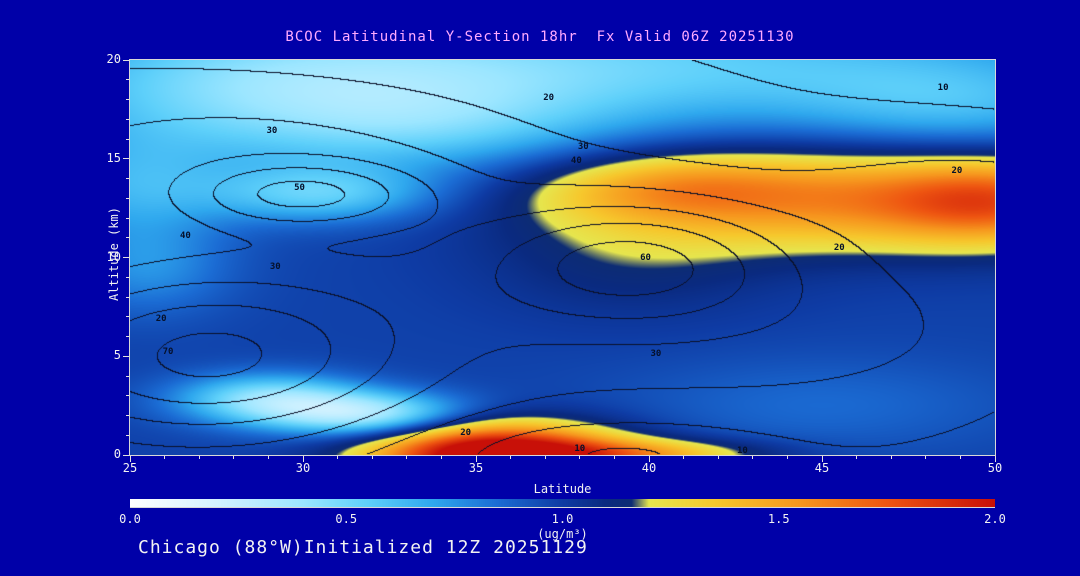  I want to click on y-tick-label: 5, so click(117, 355).